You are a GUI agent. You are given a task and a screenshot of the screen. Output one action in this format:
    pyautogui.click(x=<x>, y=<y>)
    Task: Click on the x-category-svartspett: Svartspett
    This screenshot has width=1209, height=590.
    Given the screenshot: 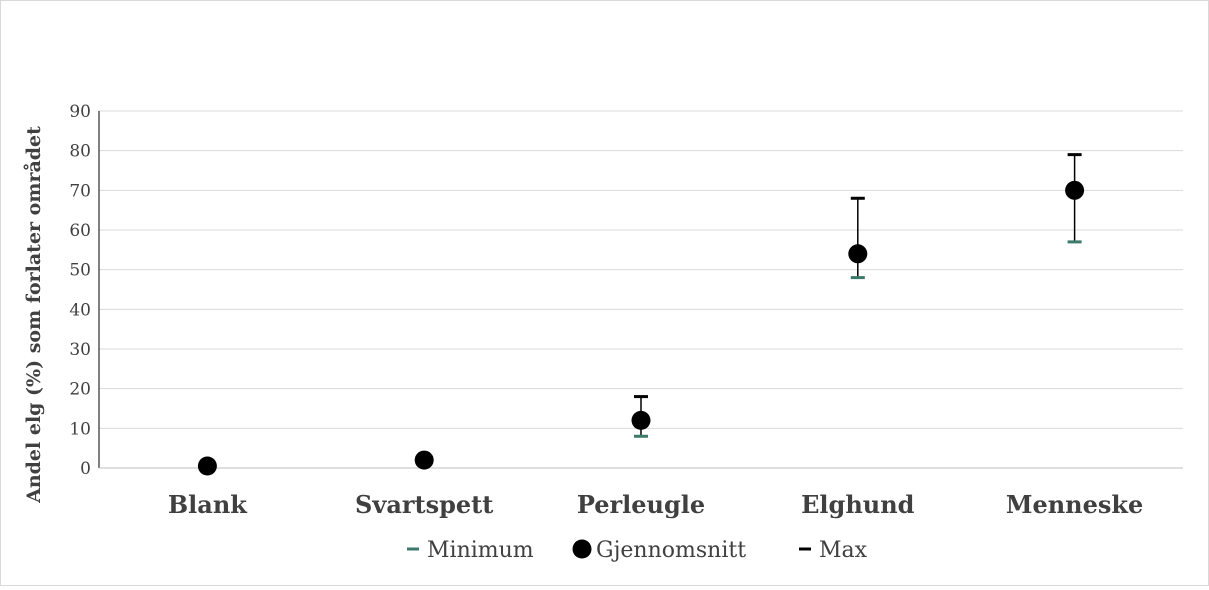 What is the action you would take?
    pyautogui.click(x=424, y=504)
    